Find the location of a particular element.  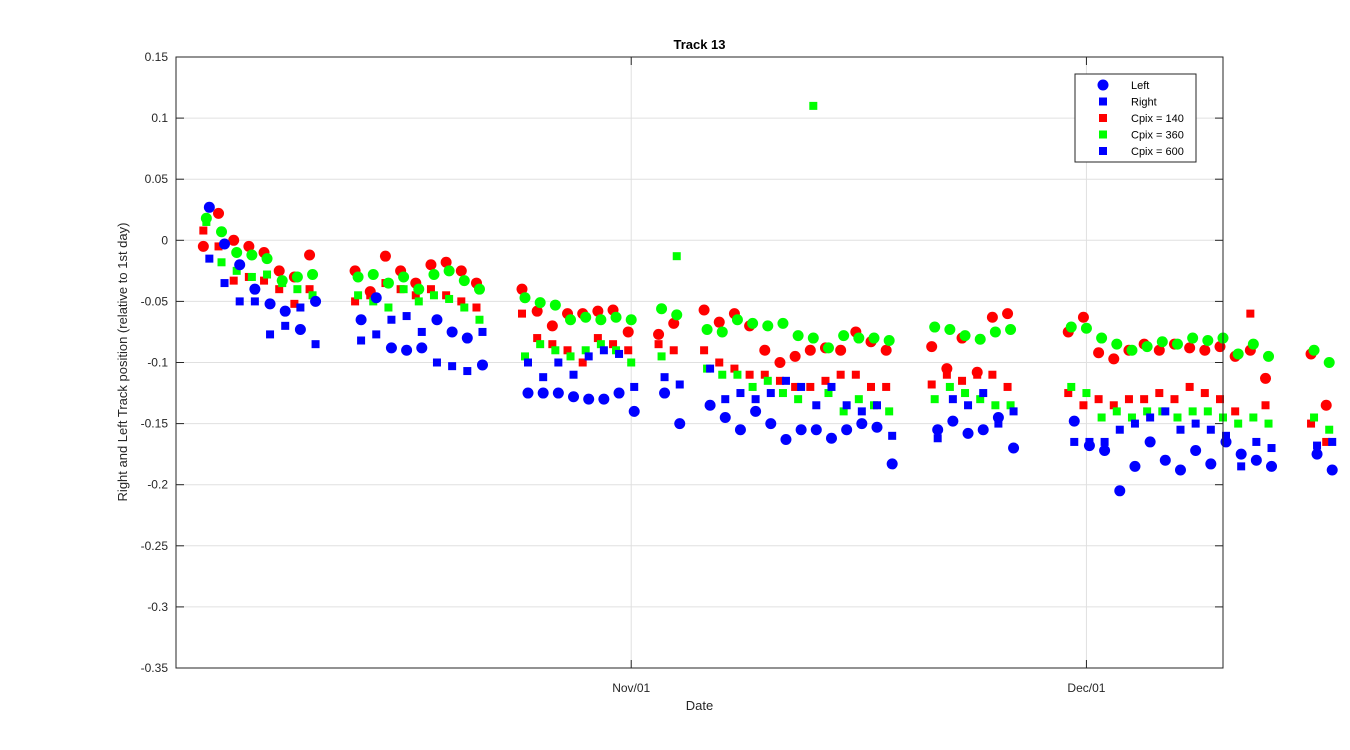

legend-marker-square is located at coordinates (1103, 151).